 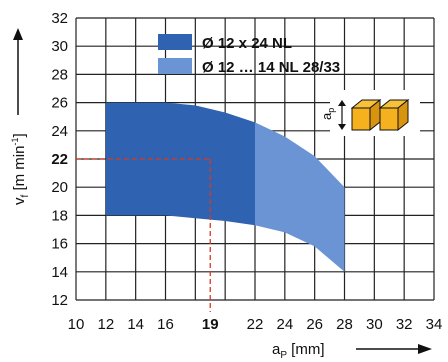 I want to click on y-tick-20: 20, so click(x=59, y=187).